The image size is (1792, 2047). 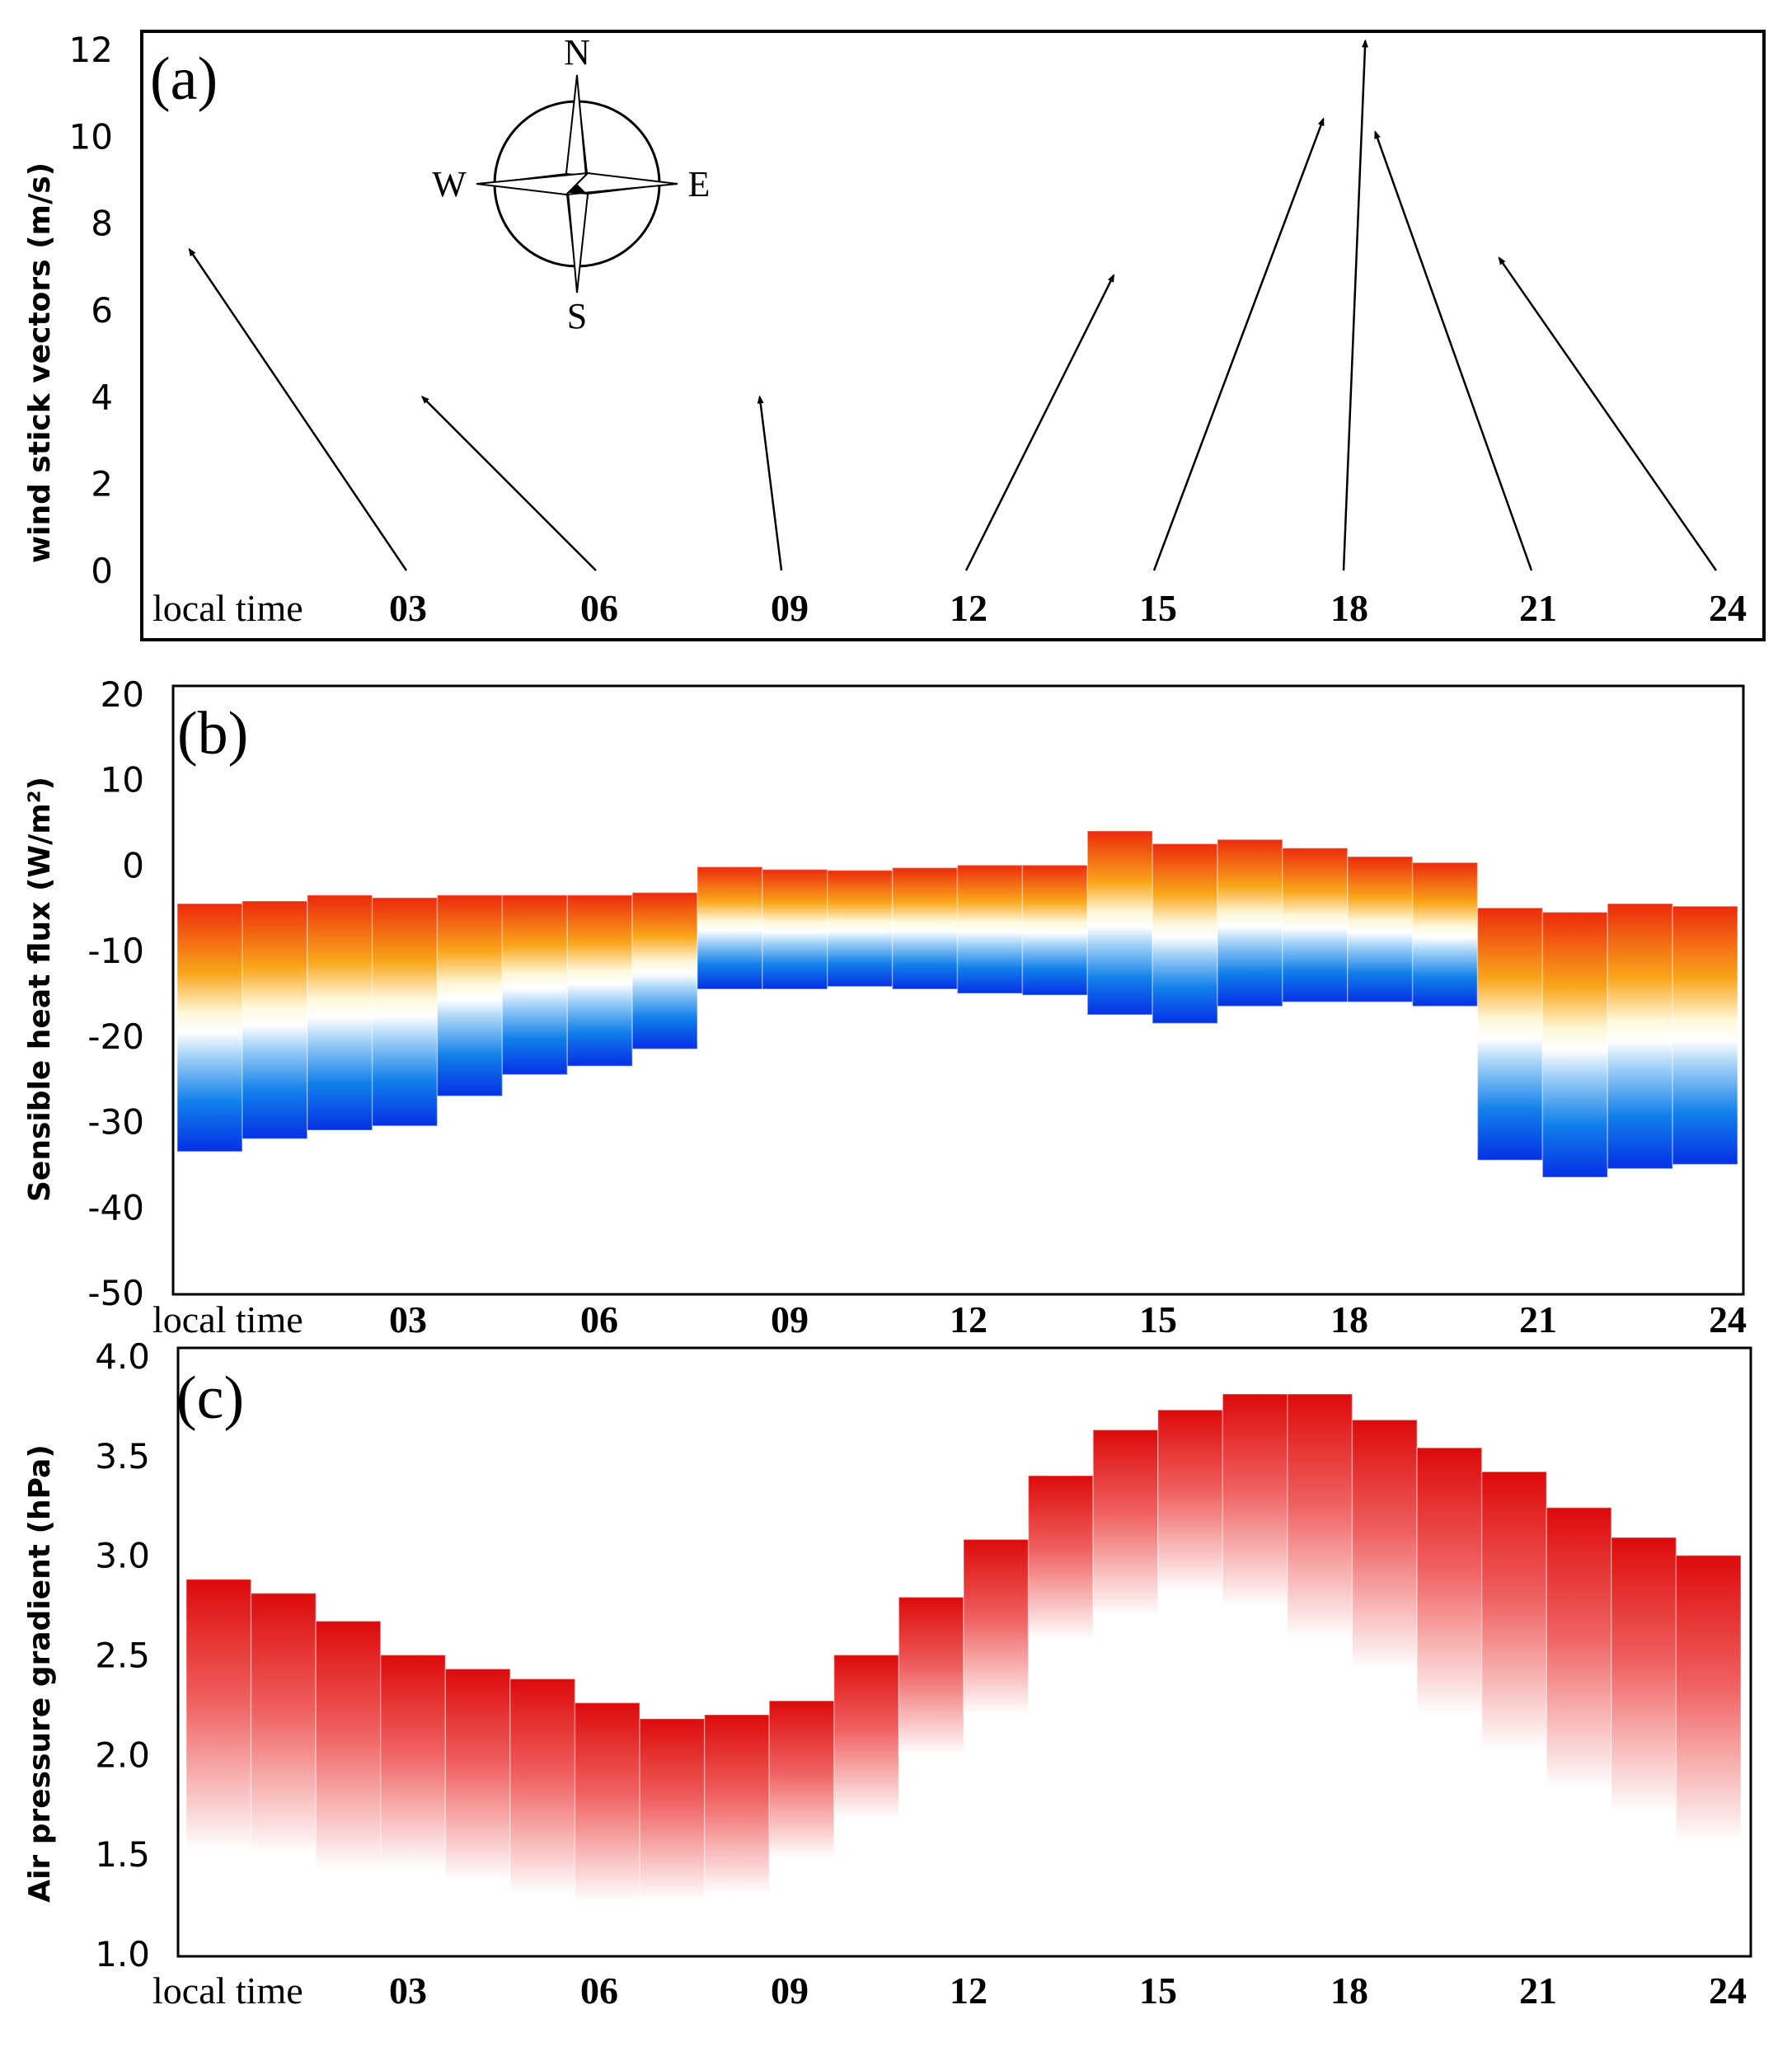 What do you see at coordinates (699, 184) in the screenshot?
I see `compass-east: E` at bounding box center [699, 184].